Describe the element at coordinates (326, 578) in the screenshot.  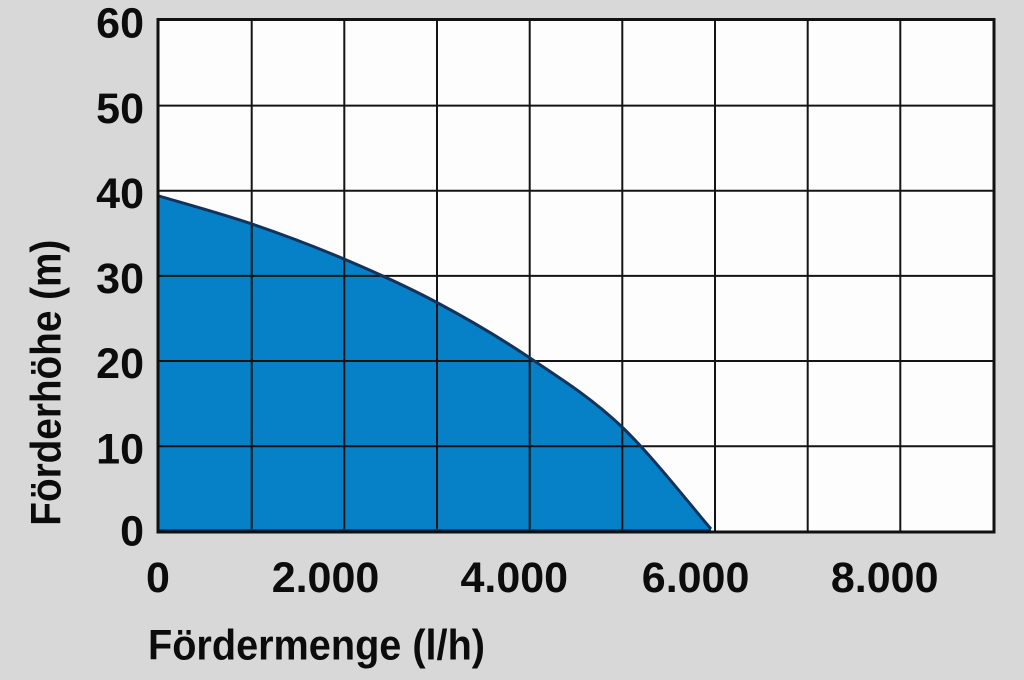
I see `svg-text: 2.000` at that location.